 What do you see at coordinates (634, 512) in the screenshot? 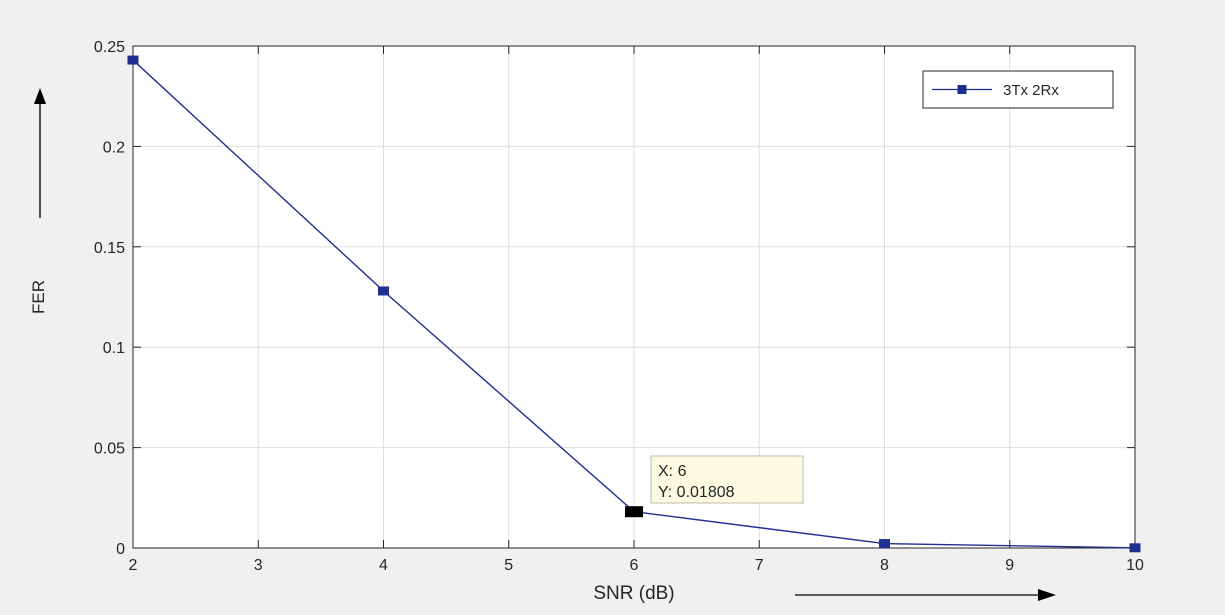
I see `datatip-marker` at bounding box center [634, 512].